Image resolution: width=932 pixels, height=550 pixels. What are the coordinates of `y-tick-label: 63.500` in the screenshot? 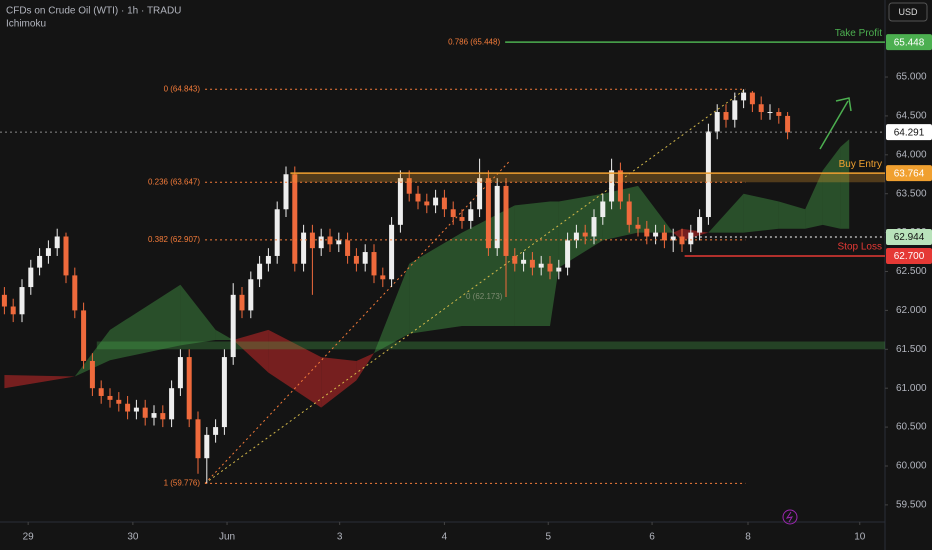 It's located at (911, 193).